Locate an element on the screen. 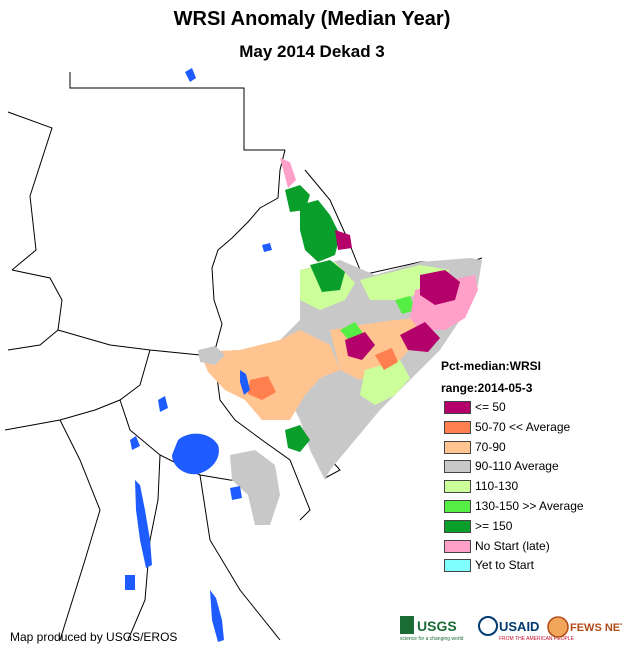 The width and height of the screenshot is (624, 648). legend-item: 70-90 is located at coordinates (531, 449).